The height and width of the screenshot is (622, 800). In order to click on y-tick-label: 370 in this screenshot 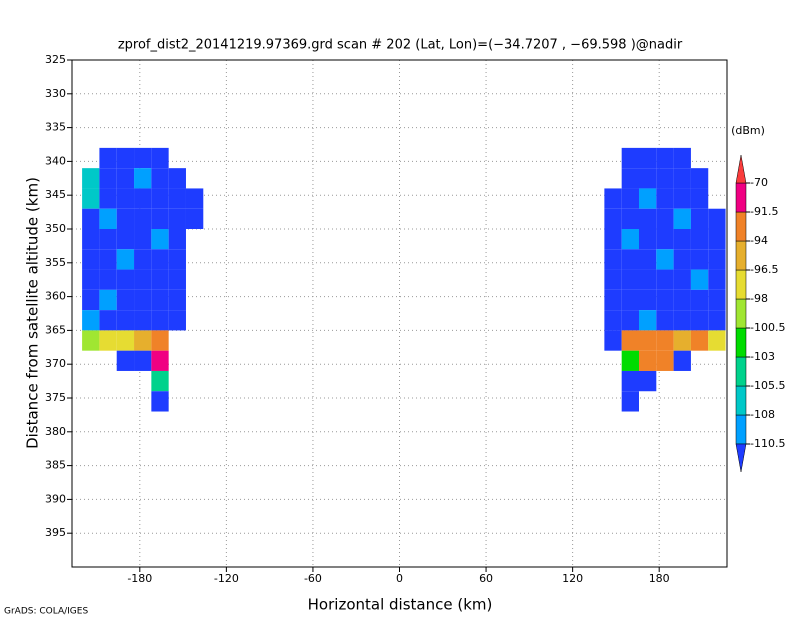, I will do `click(55, 363)`.